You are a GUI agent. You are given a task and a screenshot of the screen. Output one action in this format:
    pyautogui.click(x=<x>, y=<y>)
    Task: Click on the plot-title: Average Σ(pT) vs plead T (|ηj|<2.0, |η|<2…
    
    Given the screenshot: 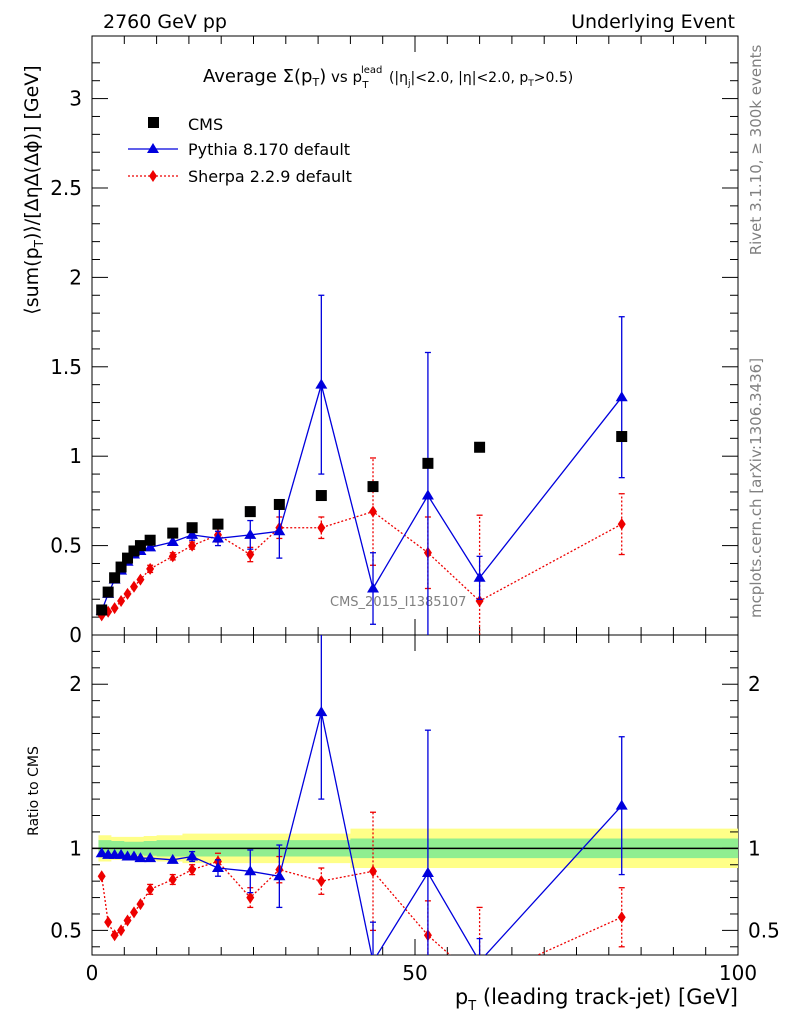 What is the action you would take?
    pyautogui.click(x=388, y=78)
    